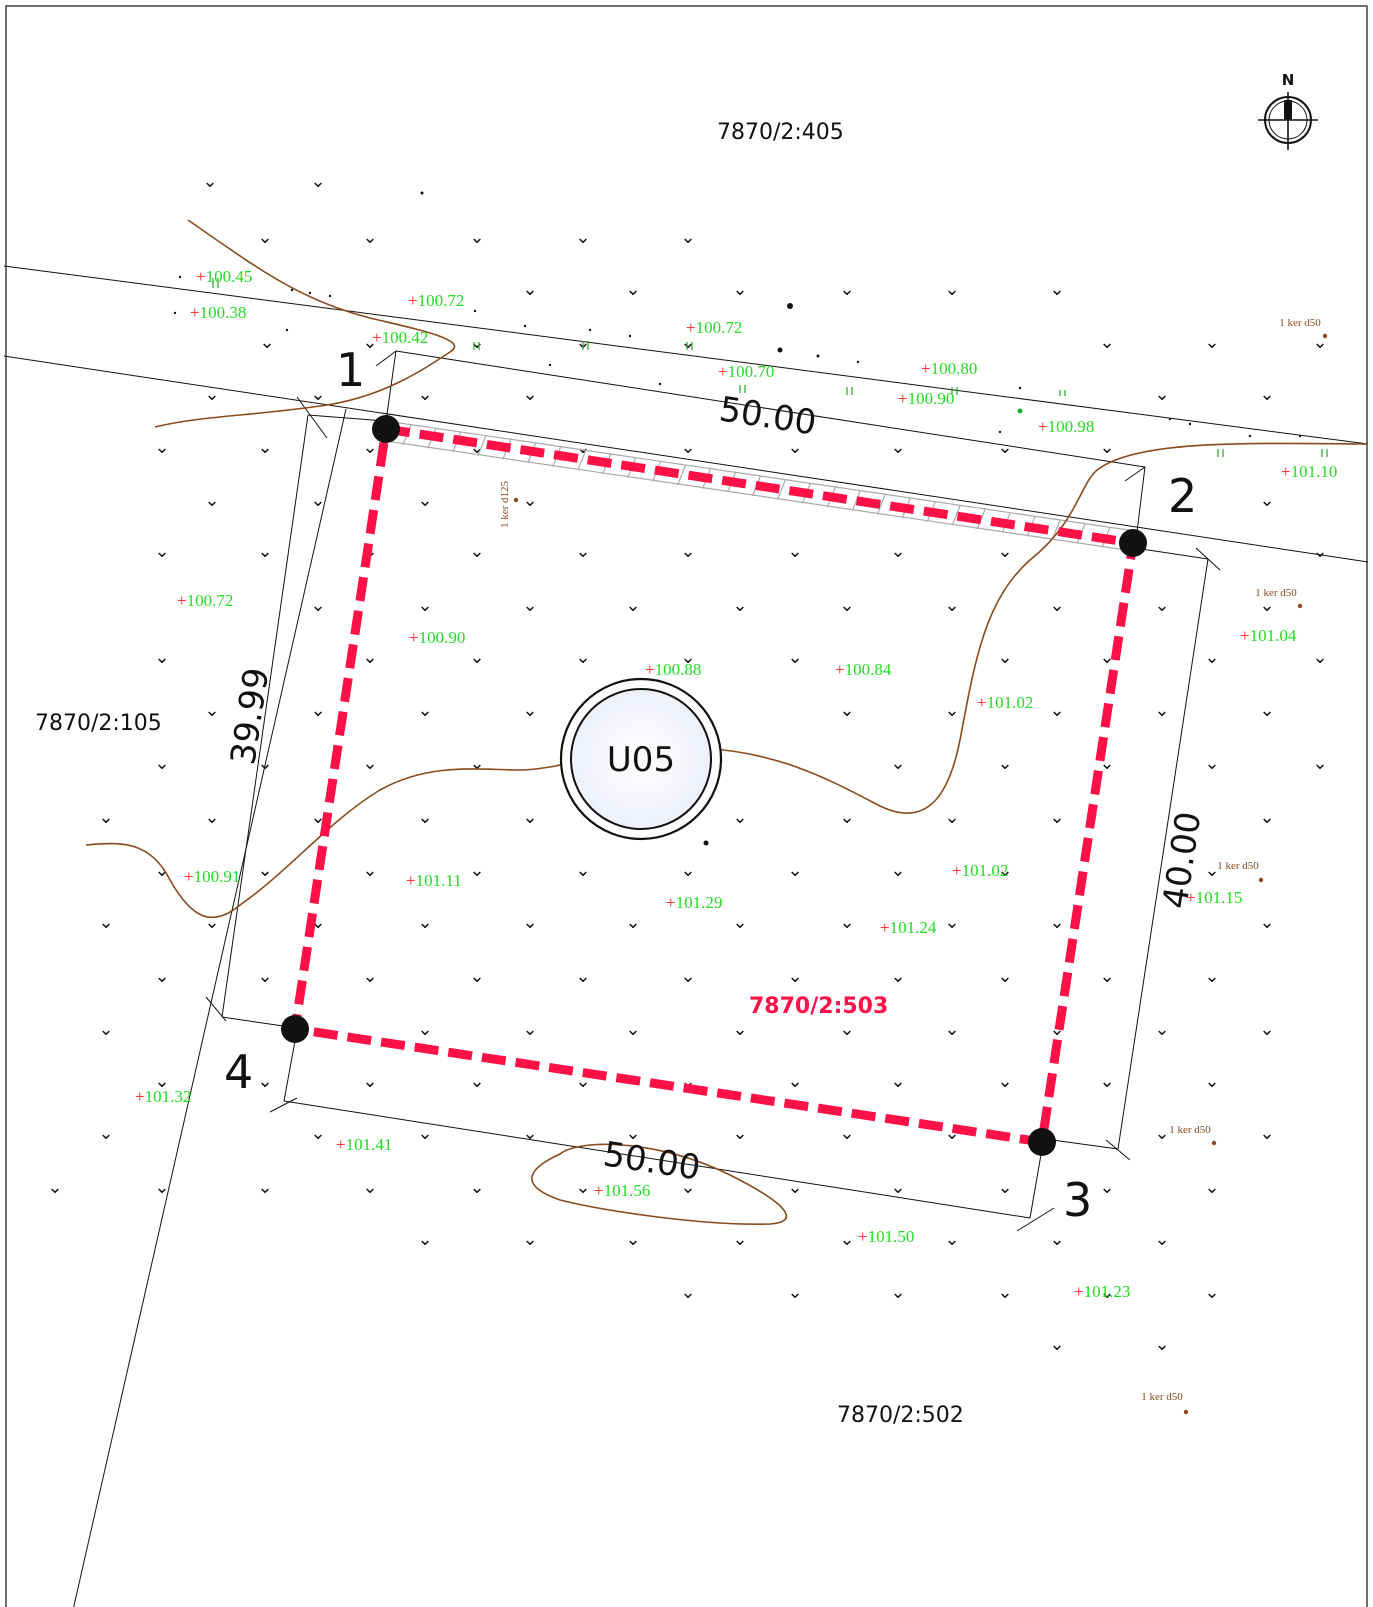 This screenshot has width=1373, height=1607. What do you see at coordinates (900, 1415) in the screenshot?
I see `parcel-label-south: 7870/2:502` at bounding box center [900, 1415].